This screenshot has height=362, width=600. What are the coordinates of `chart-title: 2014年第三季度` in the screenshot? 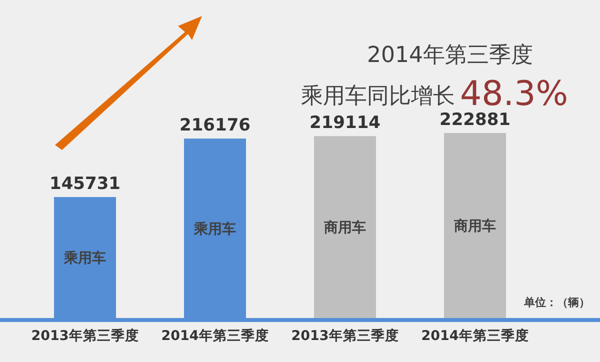 It's located at (450, 55).